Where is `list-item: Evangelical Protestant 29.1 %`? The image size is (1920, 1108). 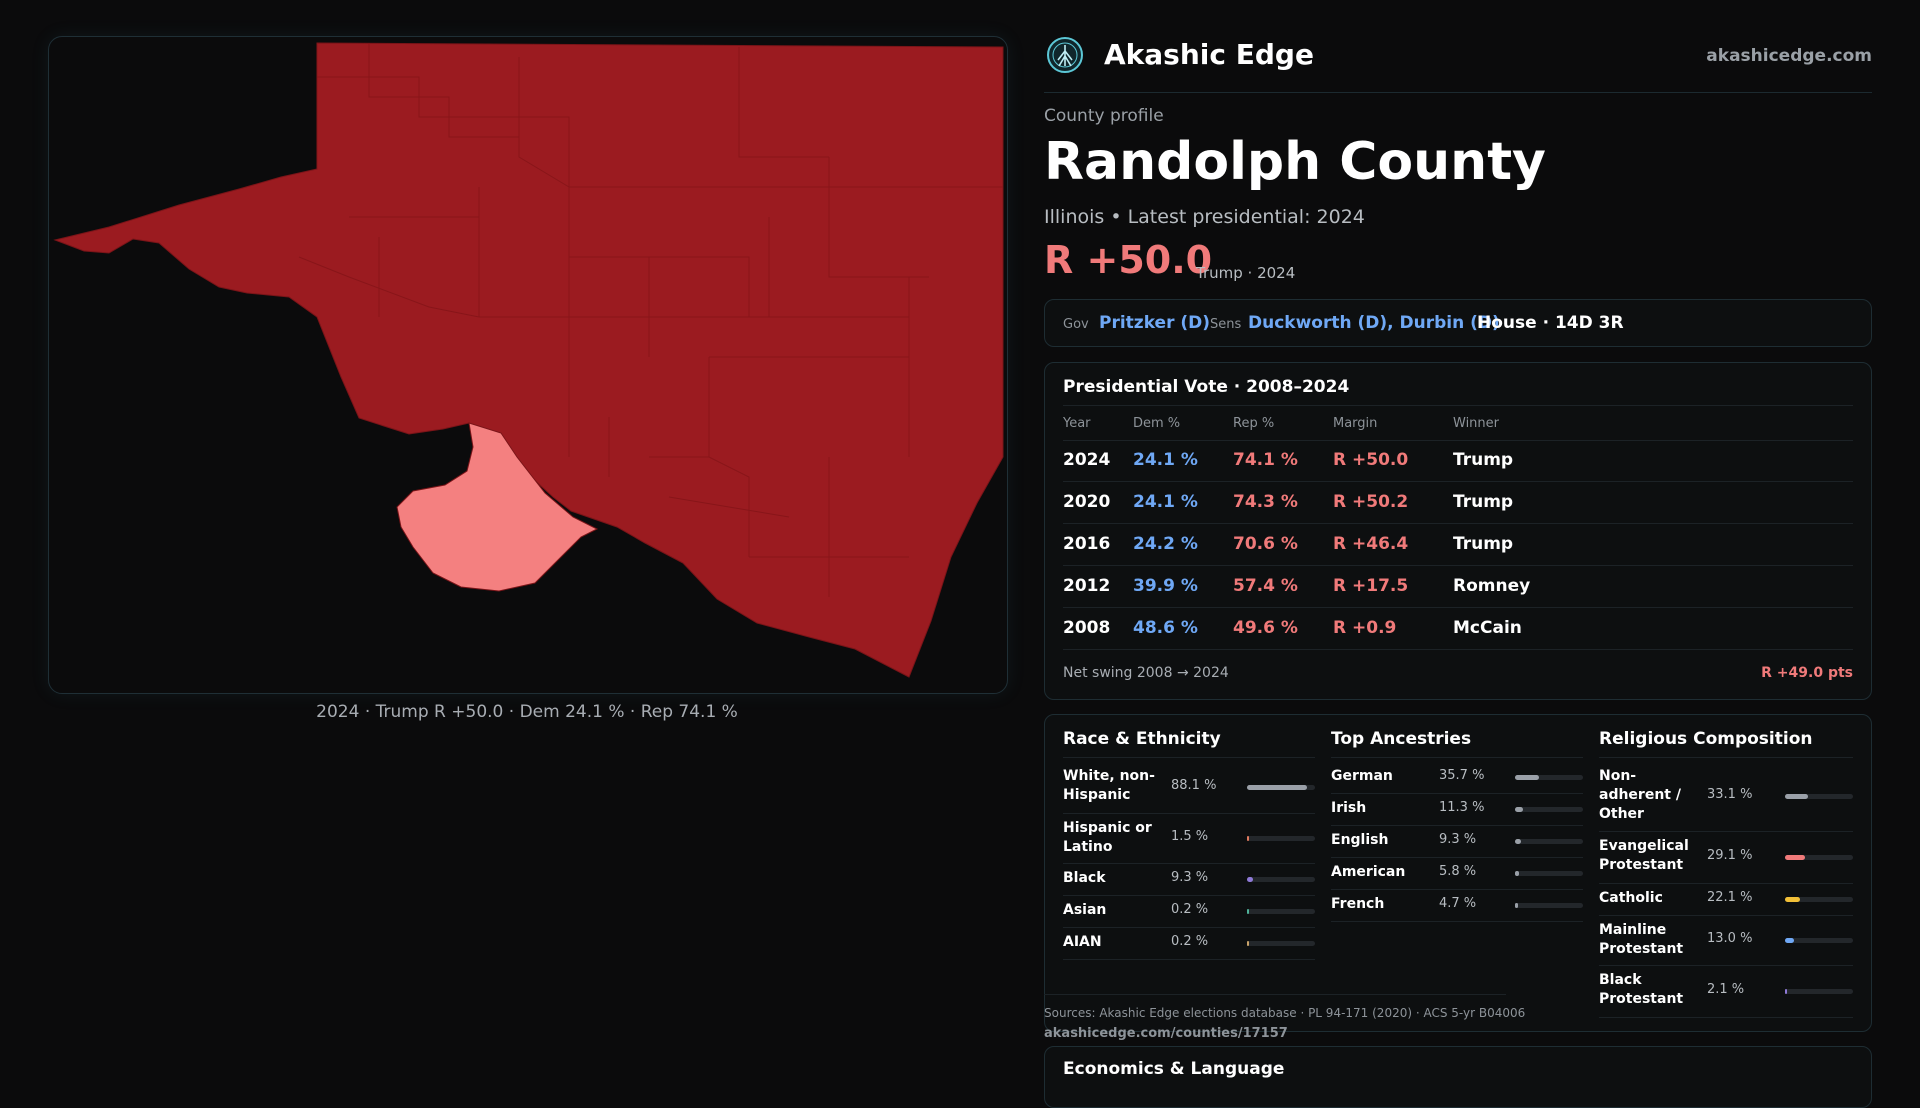
list-item: Evangelical Protestant 29.1 % is located at coordinates (1726, 857).